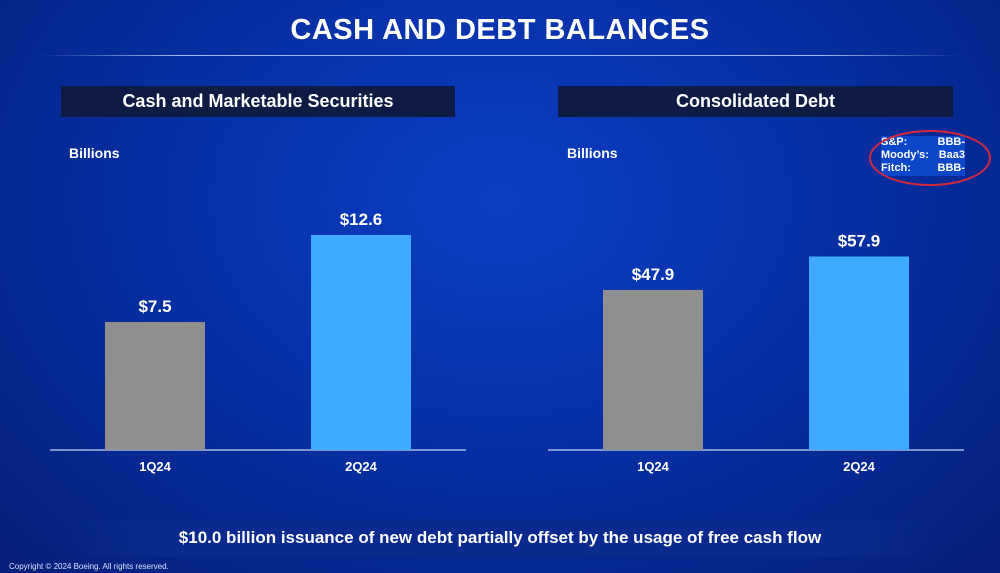 The image size is (1000, 573). I want to click on data-label: $12.6, so click(361, 219).